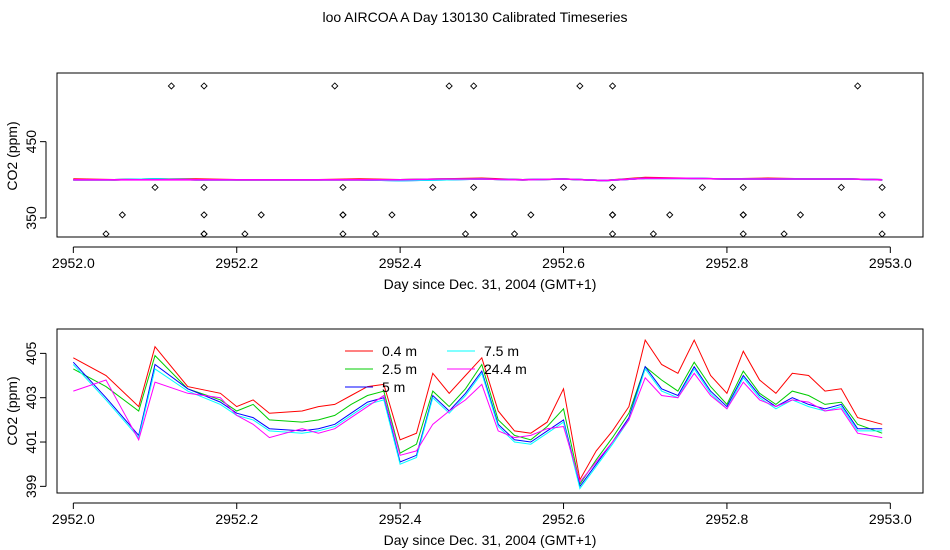  Describe the element at coordinates (501, 351) in the screenshot. I see `legend-label: 7.5 m` at that location.